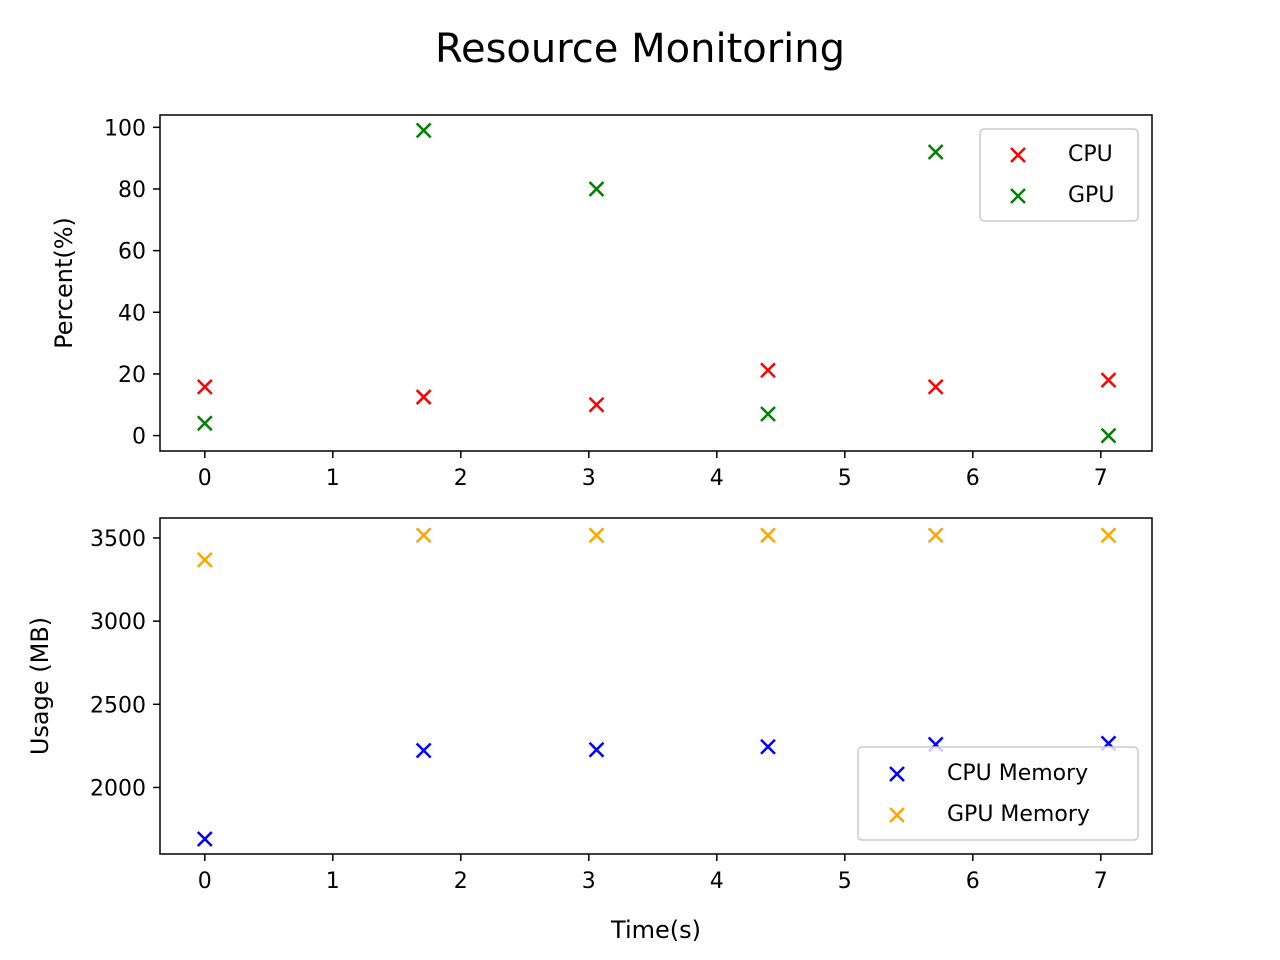  What do you see at coordinates (1090, 154) in the screenshot?
I see `legend-label-cpu: CPU` at bounding box center [1090, 154].